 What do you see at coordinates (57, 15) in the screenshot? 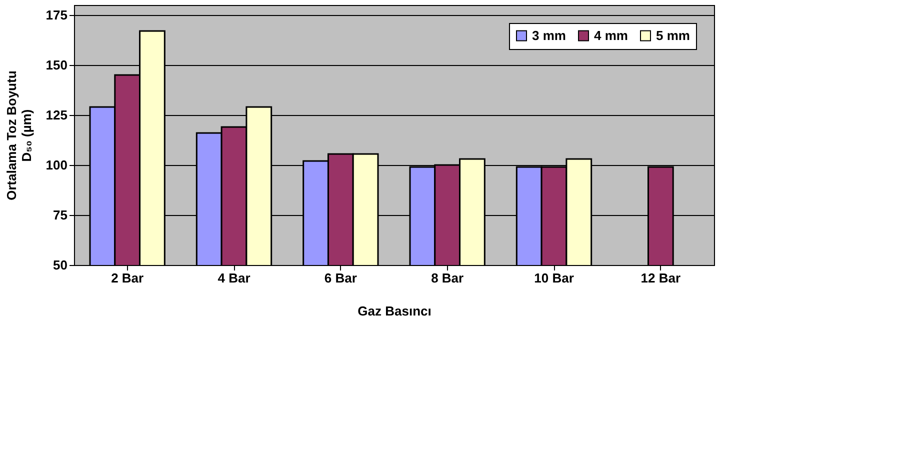
I see `y-tick-label: 175` at bounding box center [57, 15].